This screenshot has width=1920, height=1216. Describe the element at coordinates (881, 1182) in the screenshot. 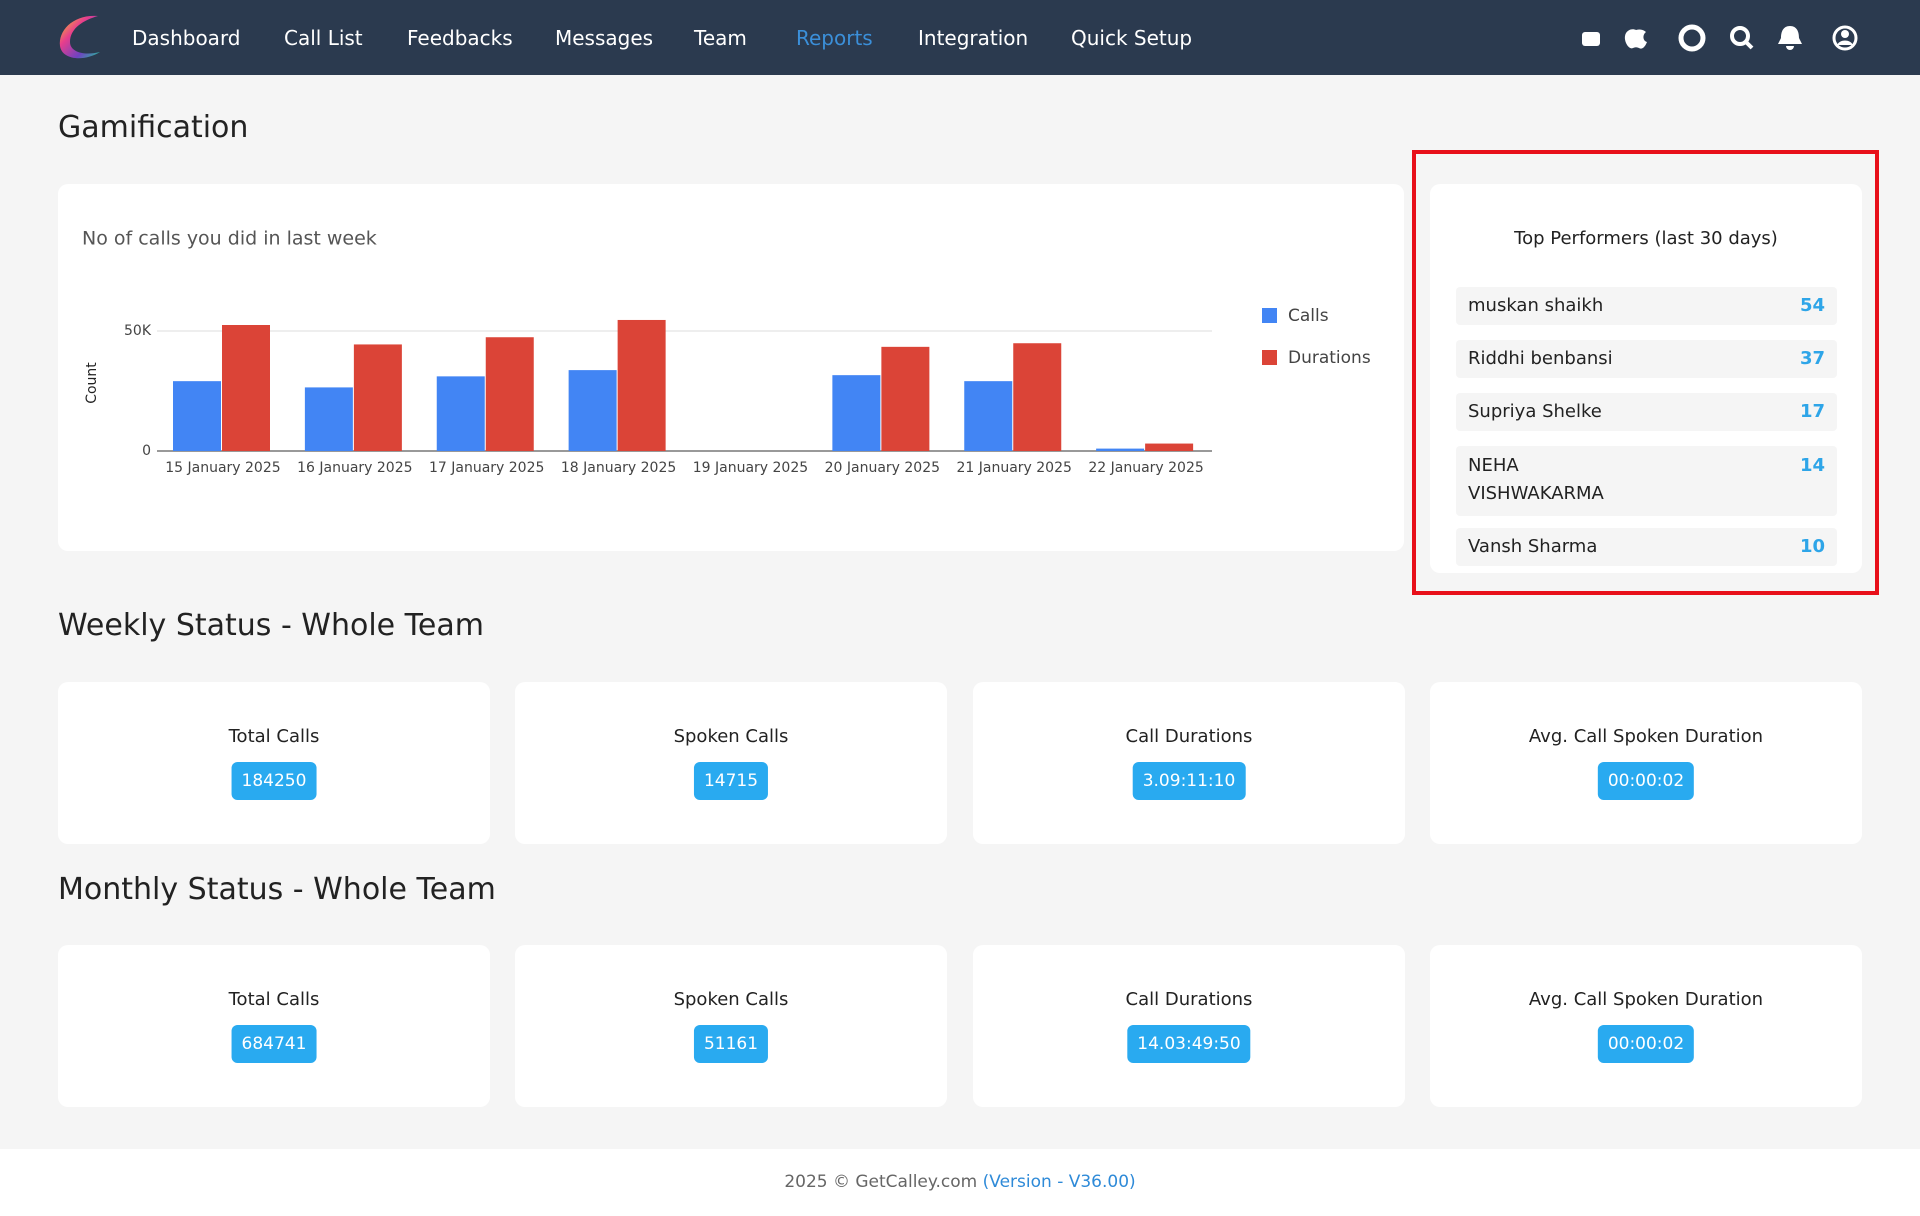

I see `footer-text: 2025 © GetCalley.com` at that location.